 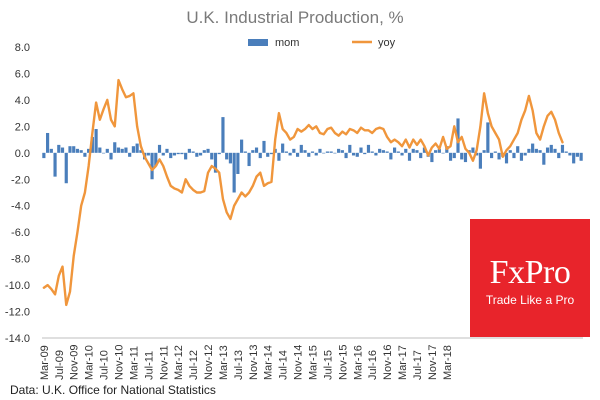 I want to click on x-tick-label: Mar-14, so click(x=269, y=362).